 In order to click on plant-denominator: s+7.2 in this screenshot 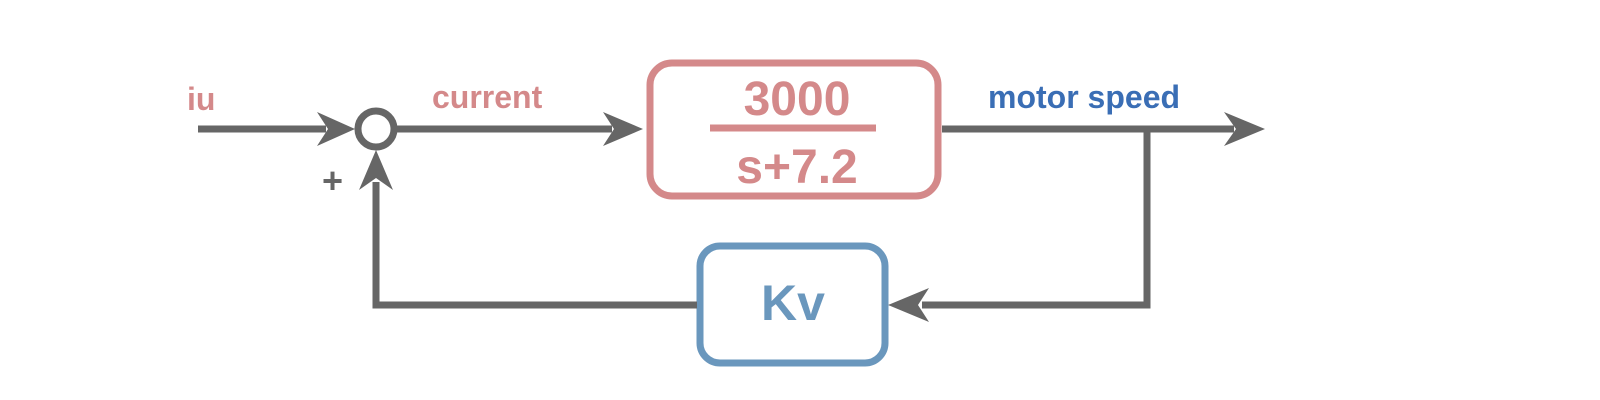, I will do `click(796, 167)`.